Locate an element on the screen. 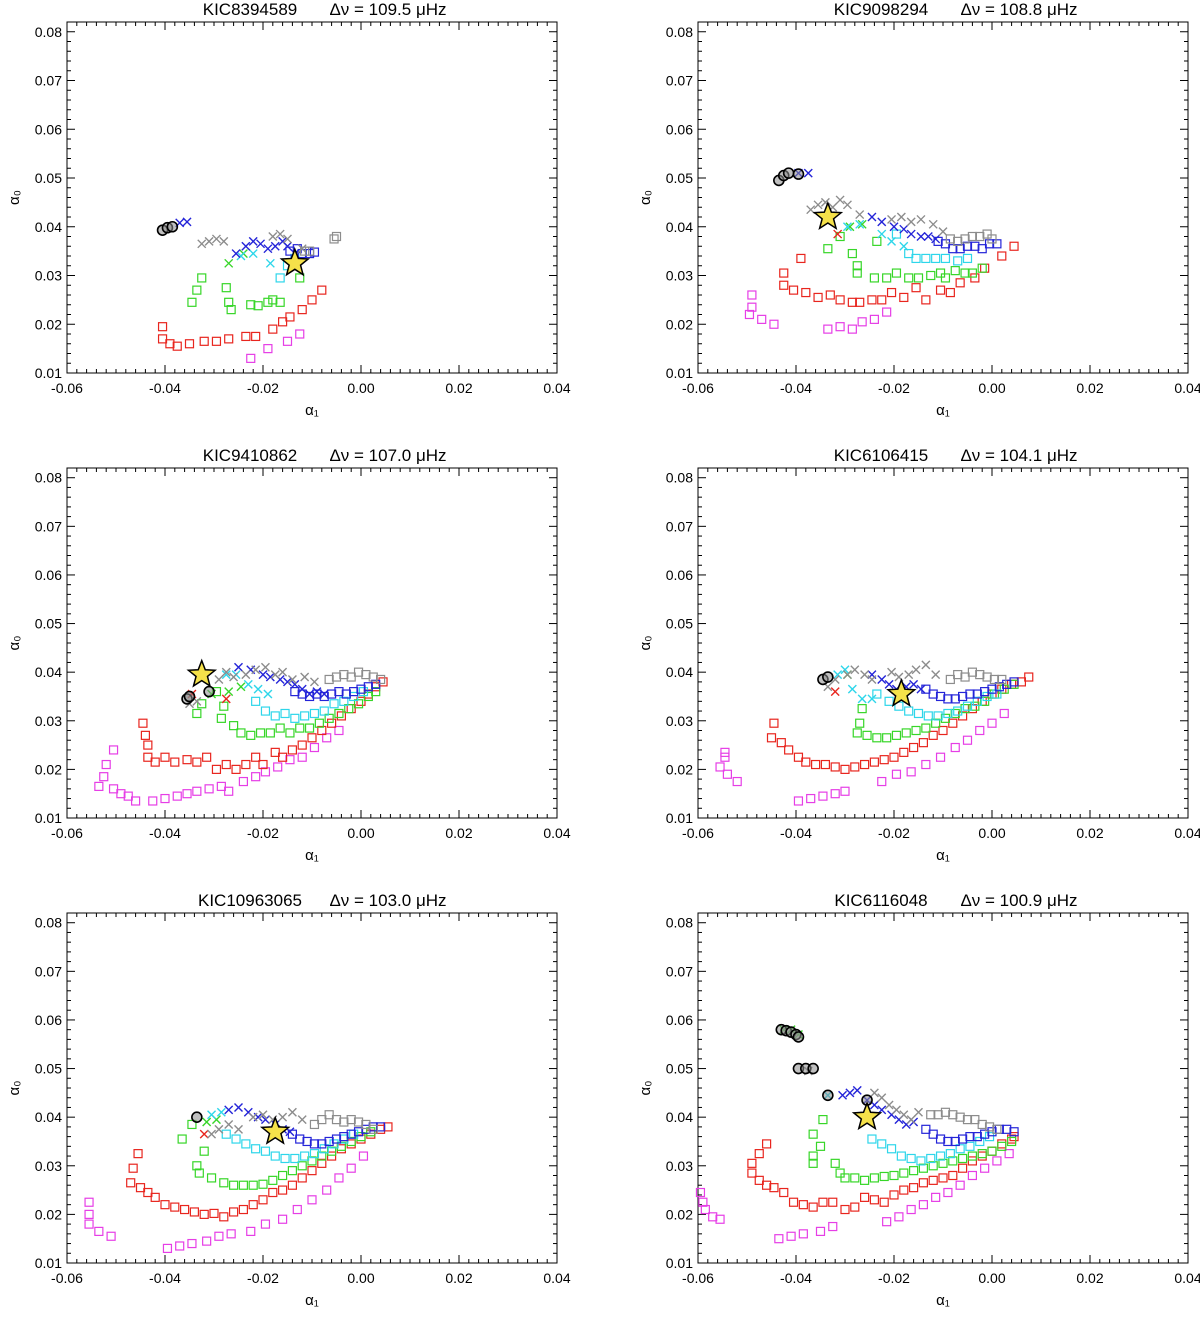 This screenshot has width=1200, height=1320. x-tick-label: -0.02 is located at coordinates (263, 388).